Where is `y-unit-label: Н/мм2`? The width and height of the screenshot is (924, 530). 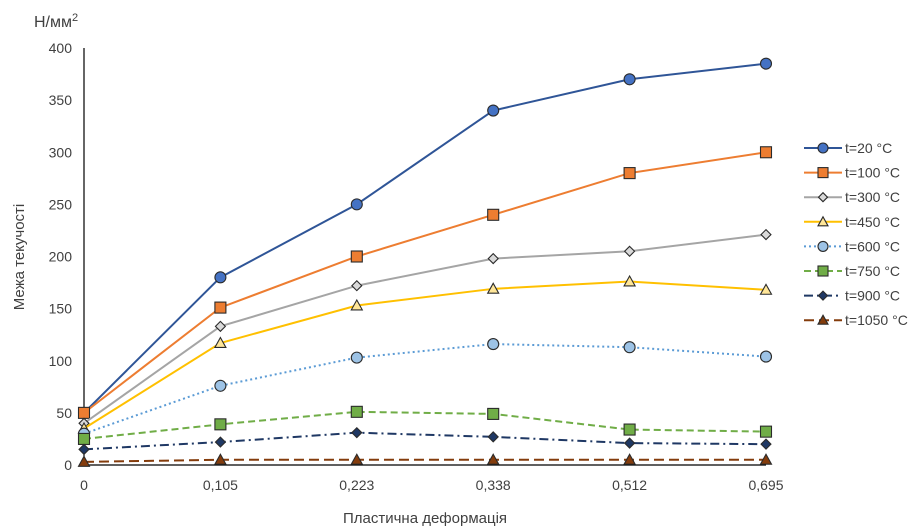
y-unit-label: Н/мм2 is located at coordinates (56, 21).